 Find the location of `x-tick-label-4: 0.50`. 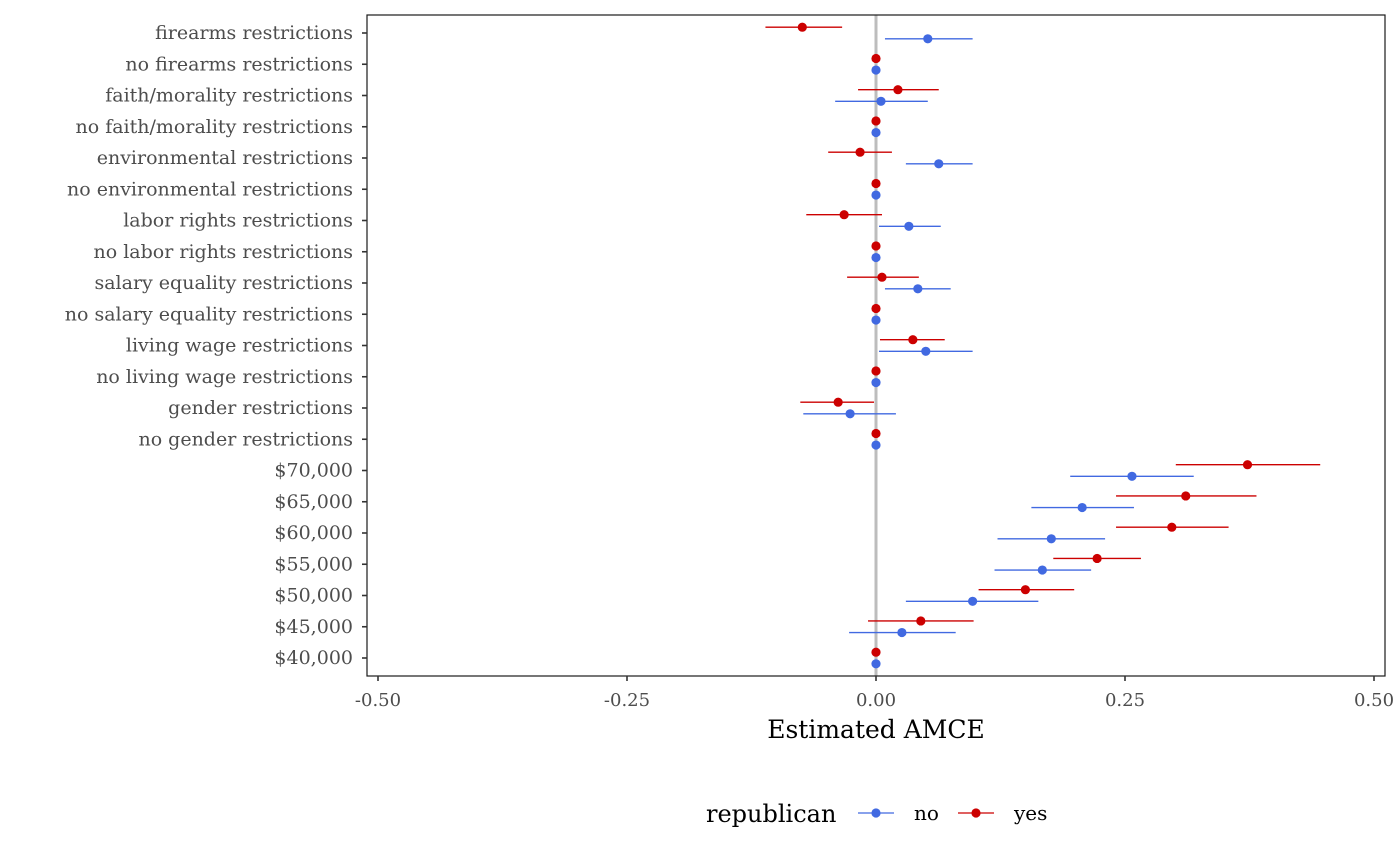

x-tick-label-4: 0.50 is located at coordinates (1374, 700).